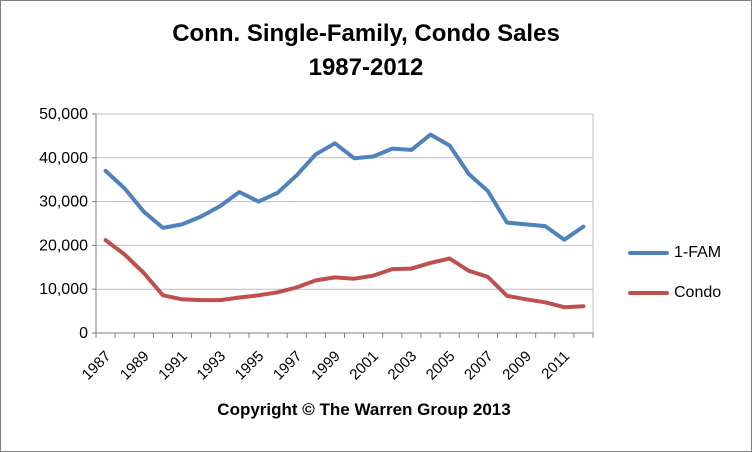  I want to click on legend-label-condo: Condo, so click(698, 292).